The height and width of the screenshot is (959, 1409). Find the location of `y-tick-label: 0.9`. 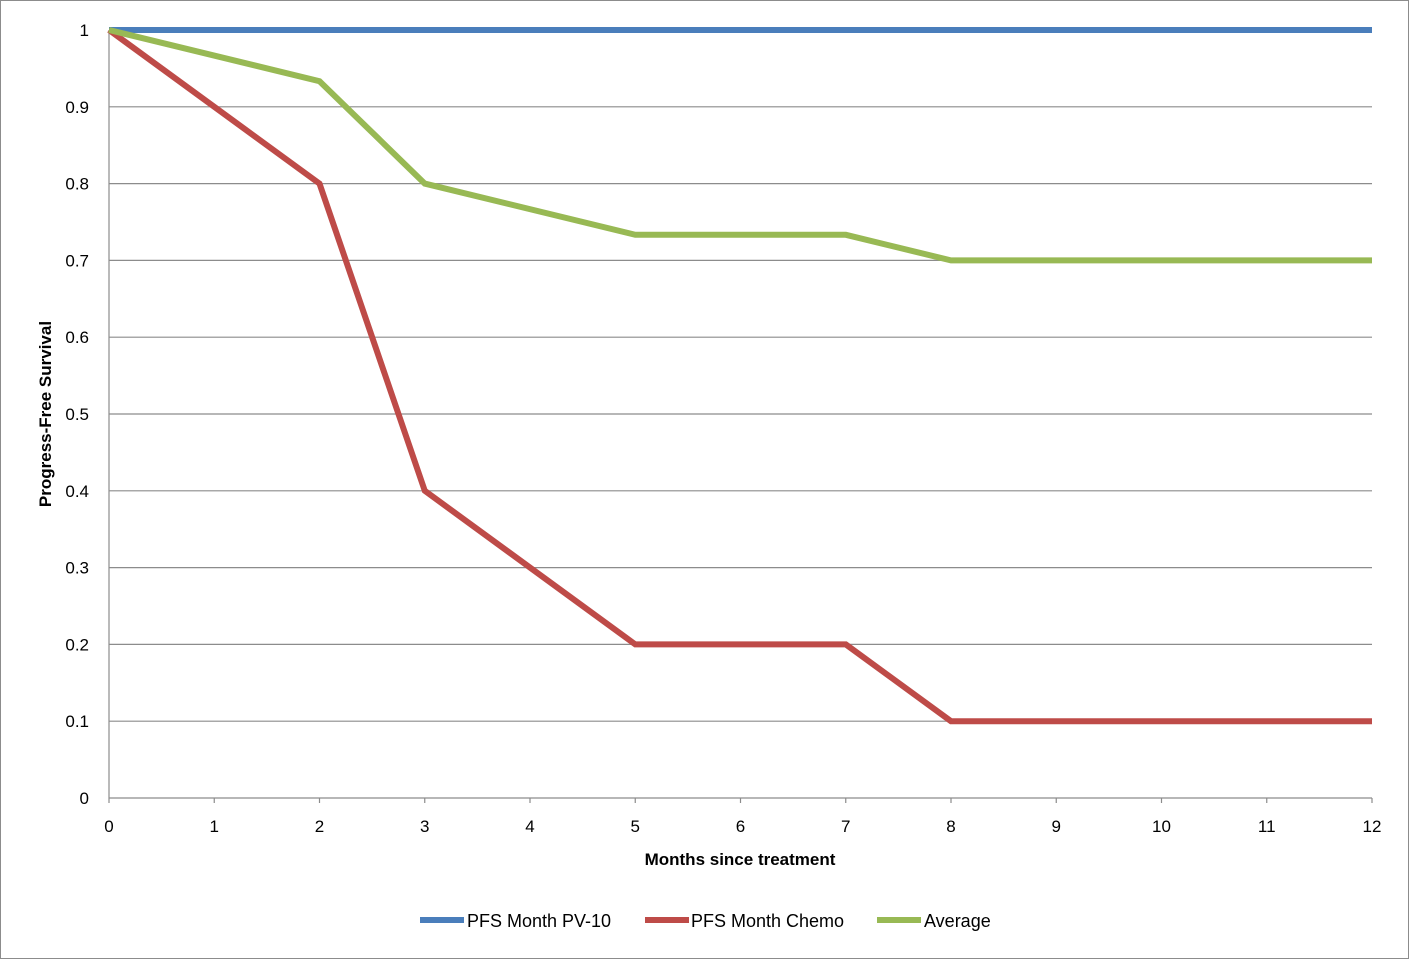

y-tick-label: 0.9 is located at coordinates (77, 107).